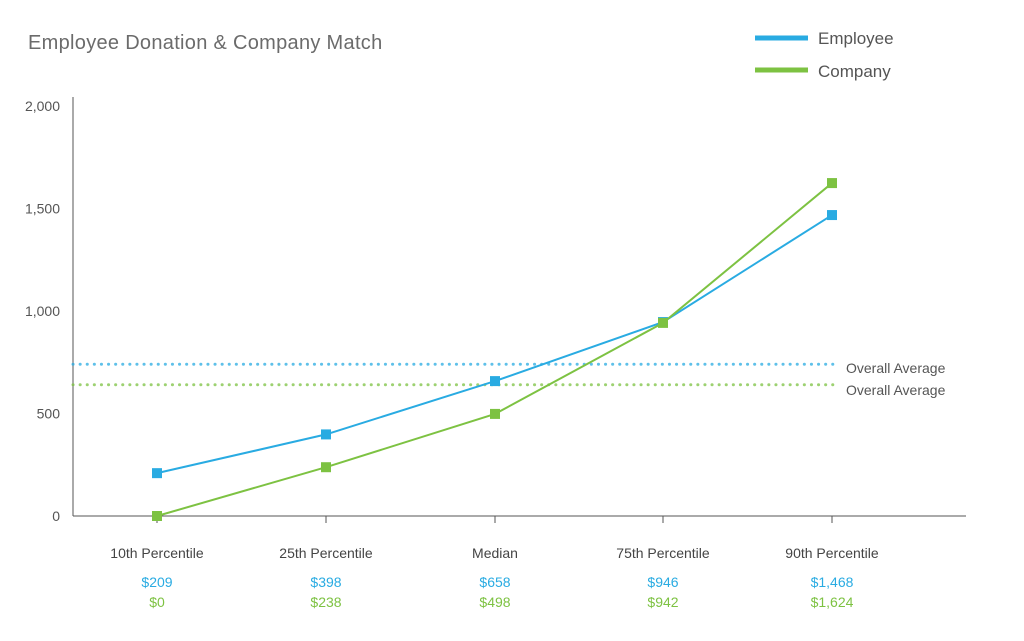  What do you see at coordinates (495, 553) in the screenshot?
I see `x-tick-label: Median` at bounding box center [495, 553].